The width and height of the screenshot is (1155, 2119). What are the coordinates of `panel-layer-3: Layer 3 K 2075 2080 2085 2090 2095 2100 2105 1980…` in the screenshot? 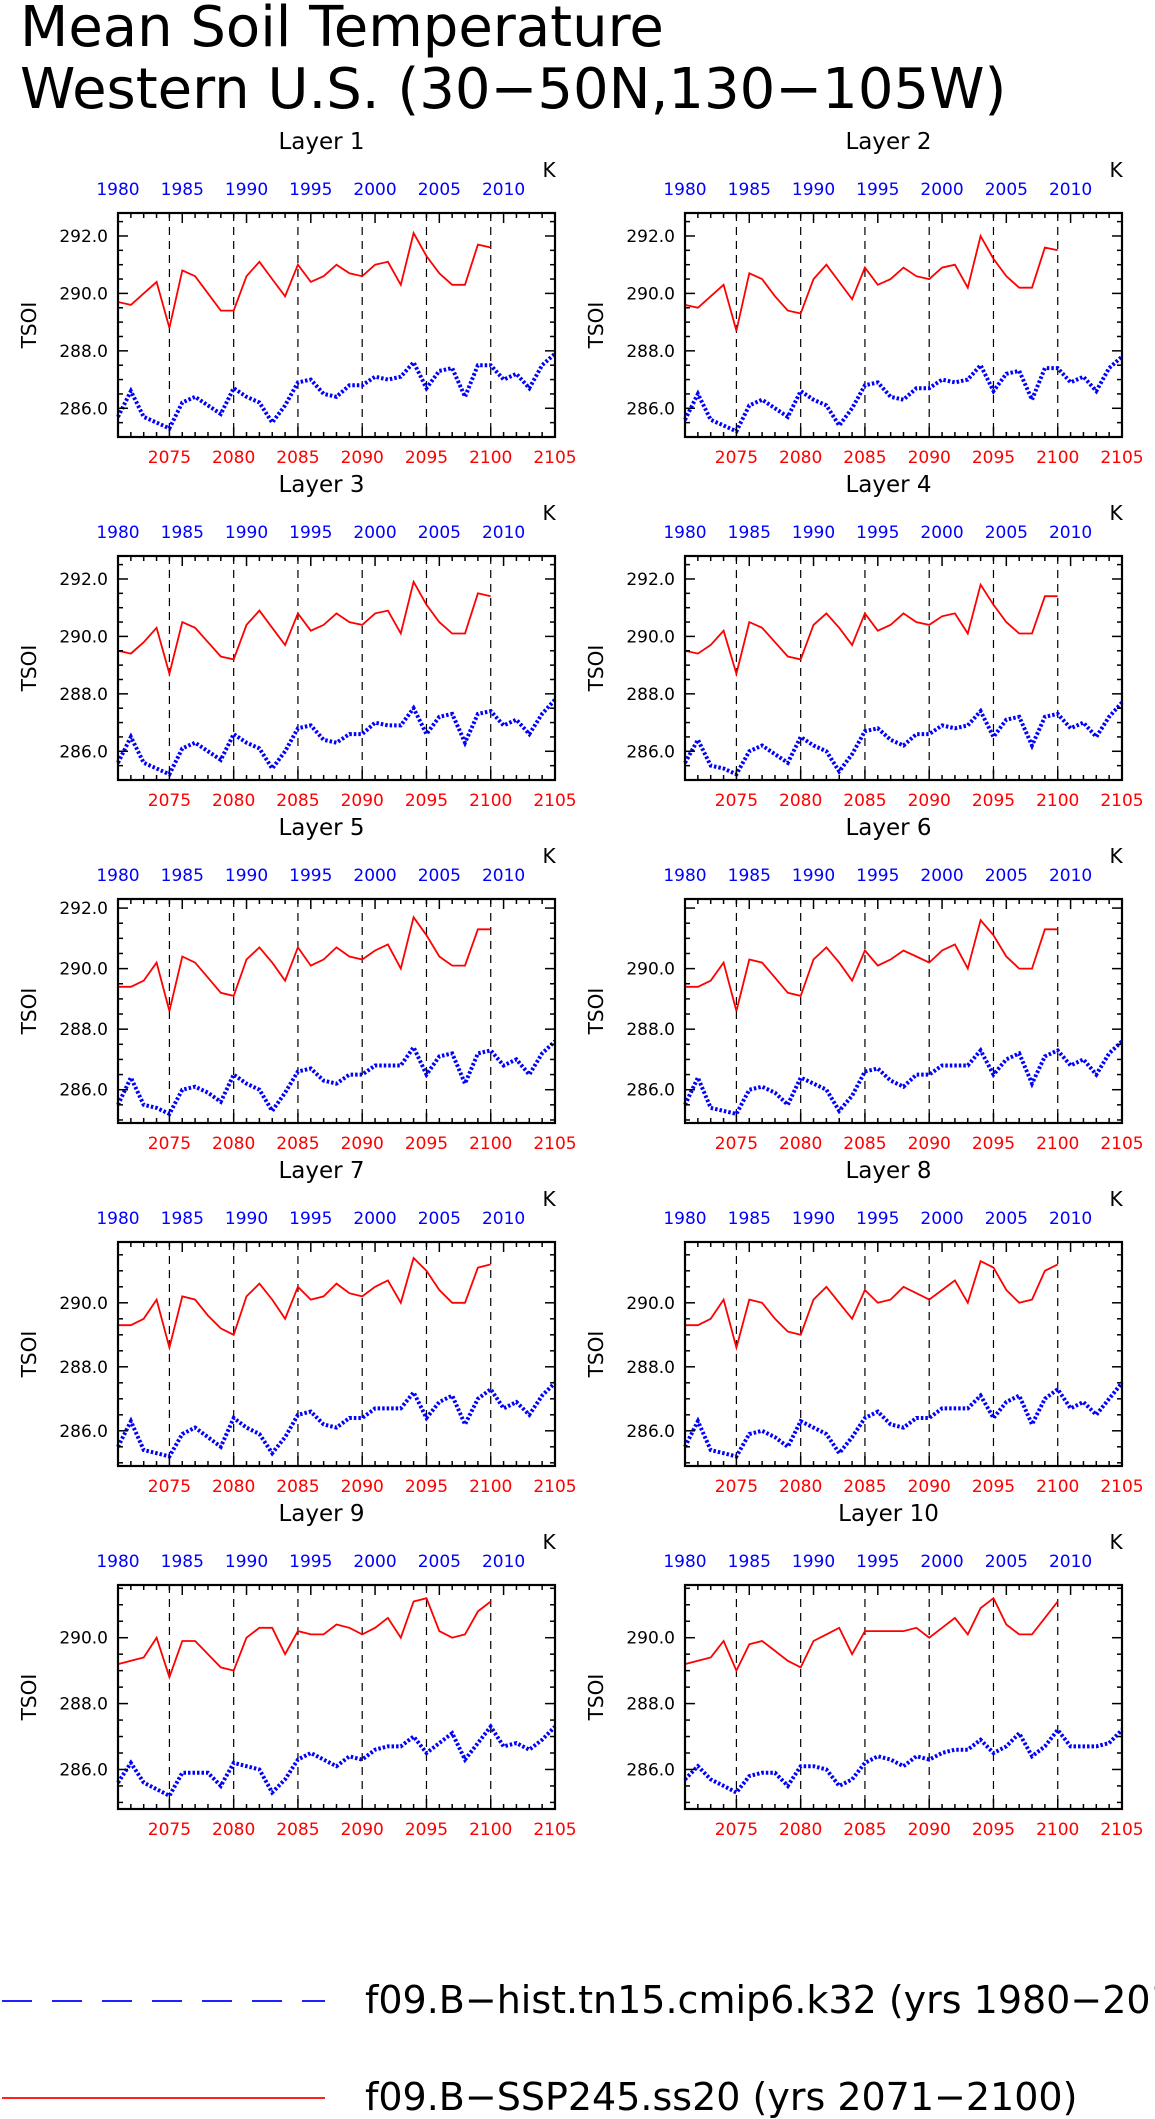 It's located at (297, 641).